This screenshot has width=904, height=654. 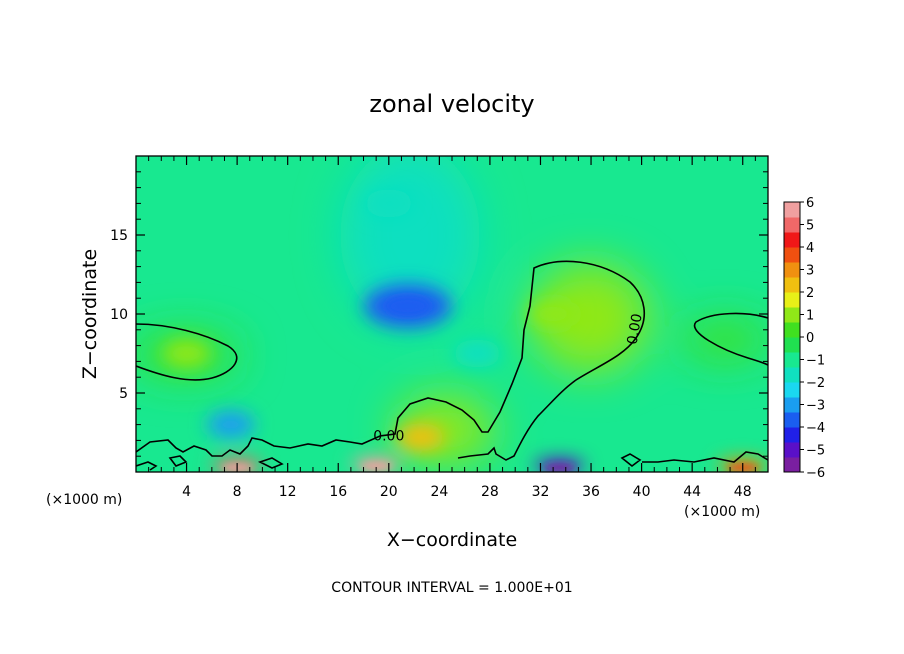 I want to click on colorbar: 6 5 4 3 2 1 0 −1 −2 −3 −4 −5 −6, so click(x=804, y=338).